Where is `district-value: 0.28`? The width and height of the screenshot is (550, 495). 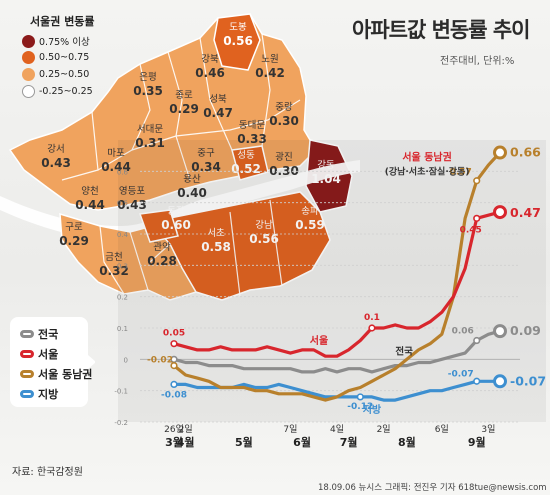
district-value: 0.28 is located at coordinates (162, 261).